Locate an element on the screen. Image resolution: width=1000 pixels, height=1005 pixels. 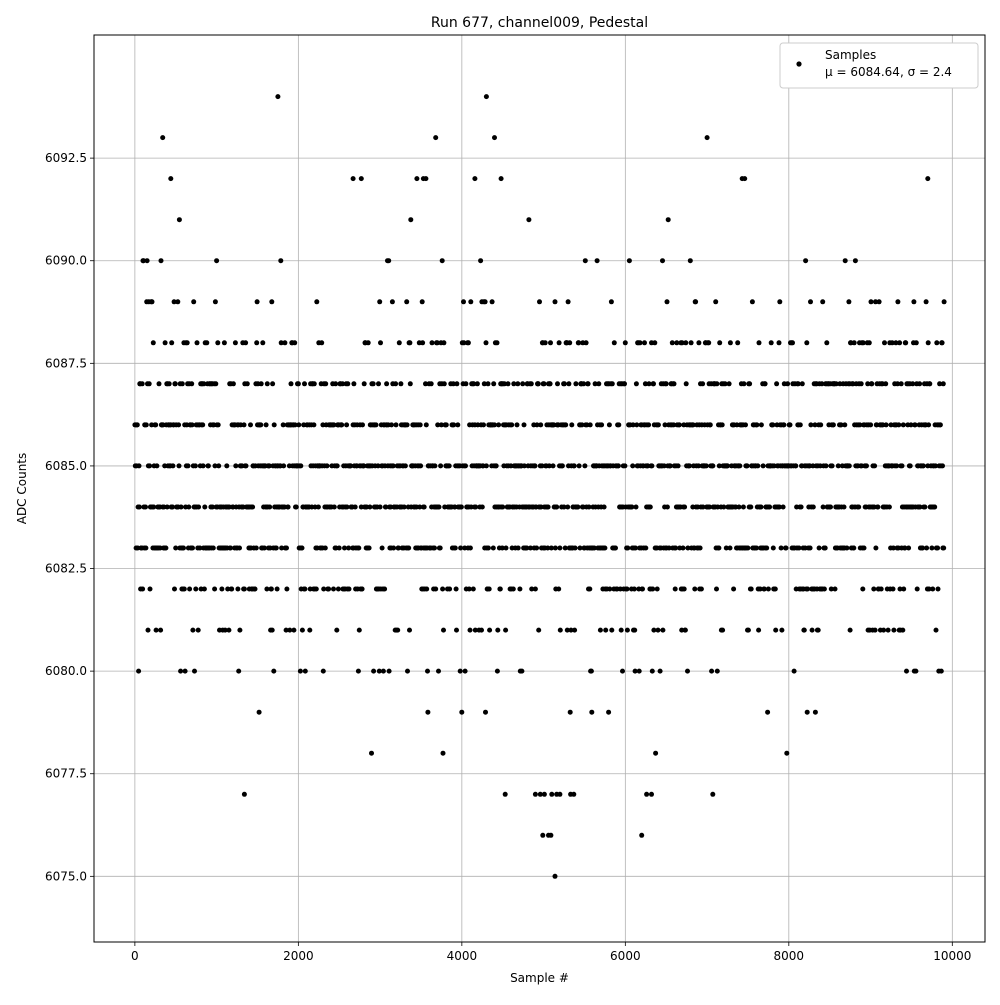
legend-box is located at coordinates (879, 65).